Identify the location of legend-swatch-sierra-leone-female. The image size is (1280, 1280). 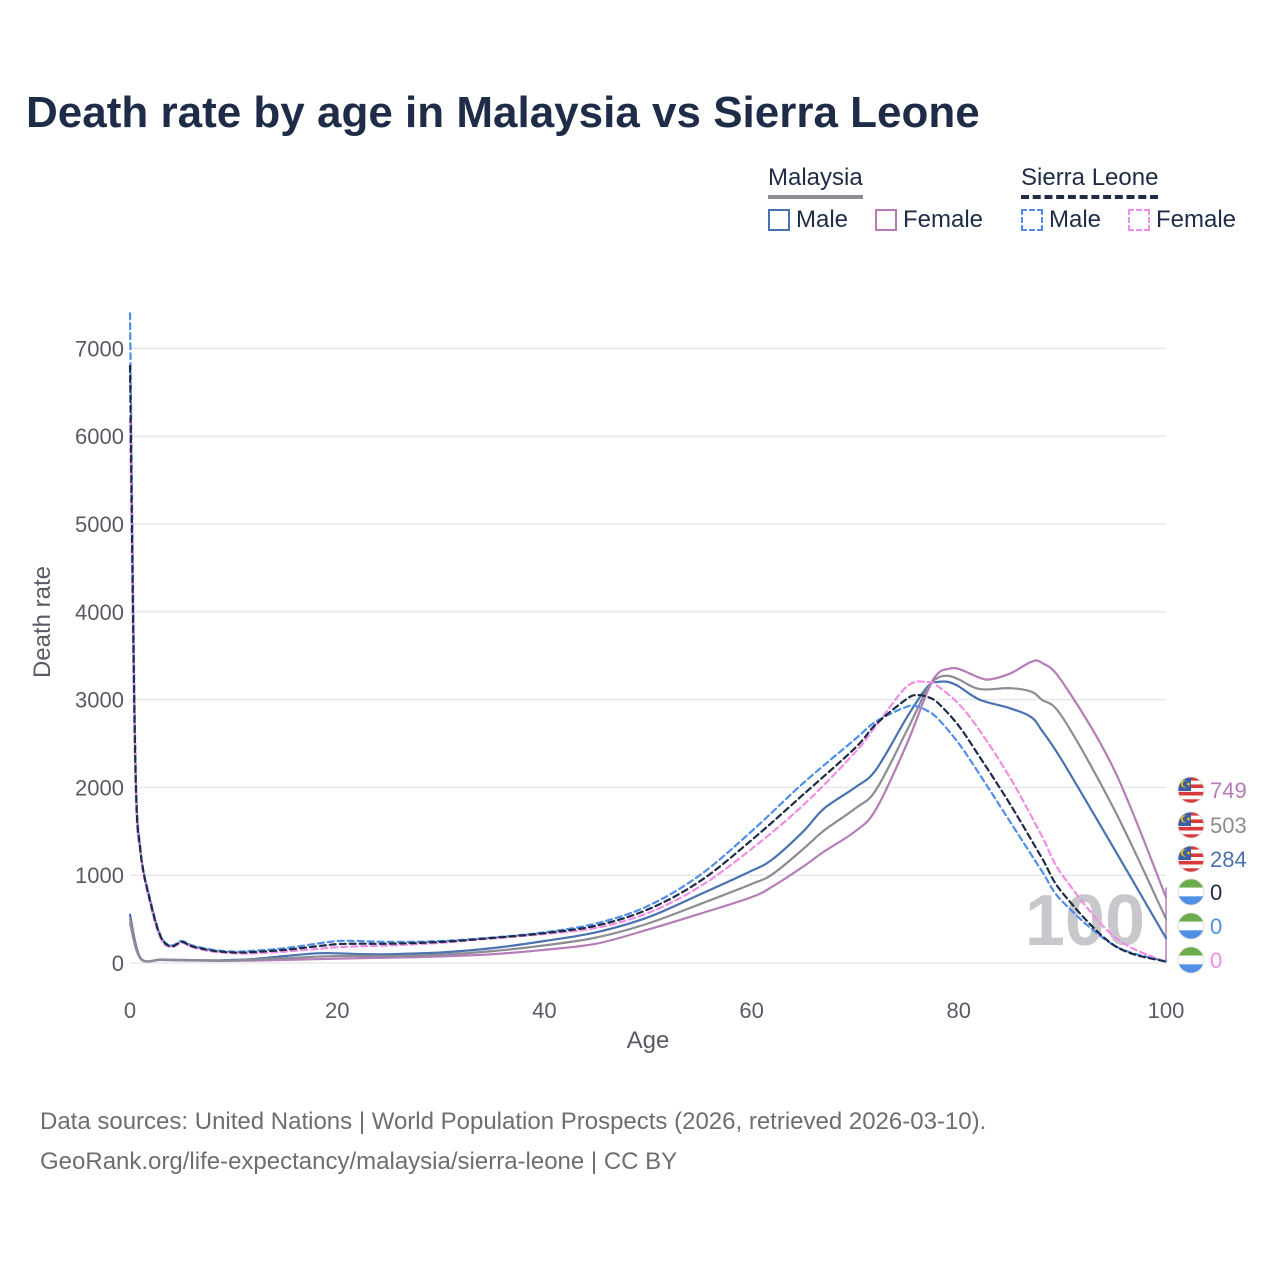
(1139, 220).